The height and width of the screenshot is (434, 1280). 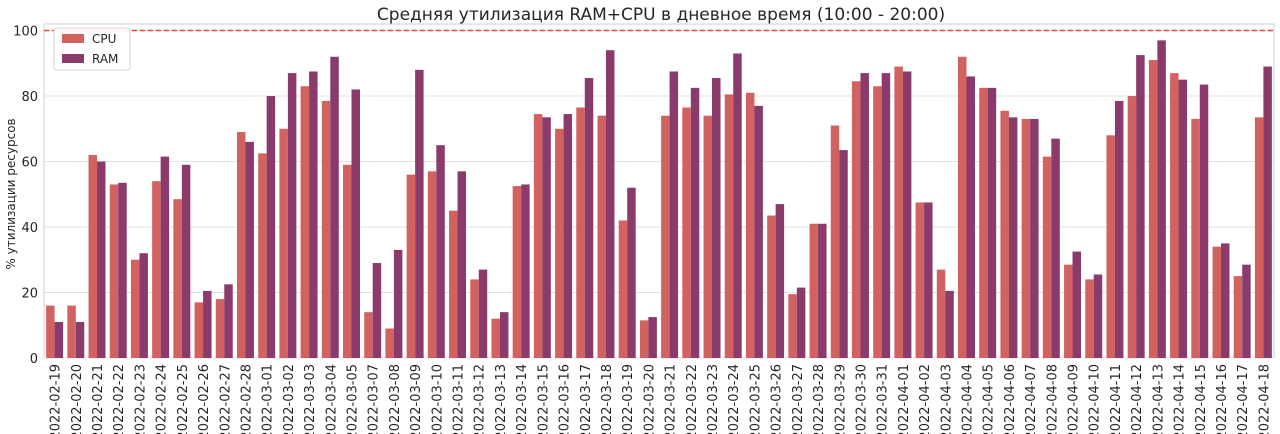 What do you see at coordinates (671, 399) in the screenshot?
I see `x-tick-label: 2022-03-21` at bounding box center [671, 399].